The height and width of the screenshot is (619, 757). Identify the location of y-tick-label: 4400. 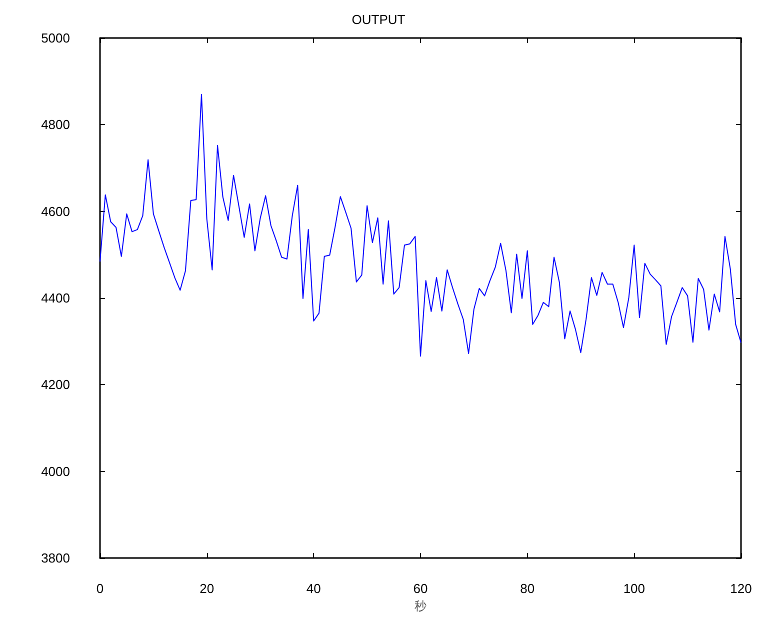
(55, 298).